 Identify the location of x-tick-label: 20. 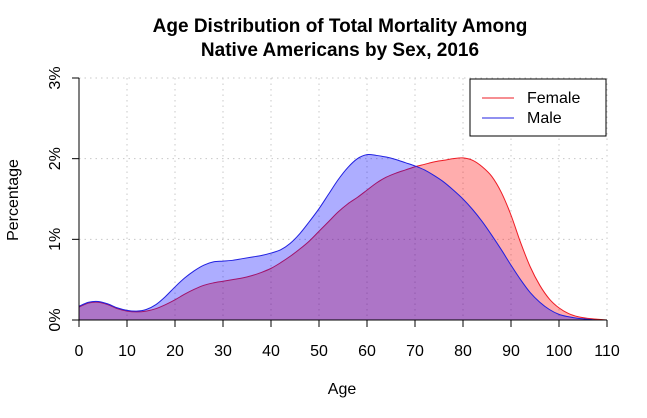
(175, 351).